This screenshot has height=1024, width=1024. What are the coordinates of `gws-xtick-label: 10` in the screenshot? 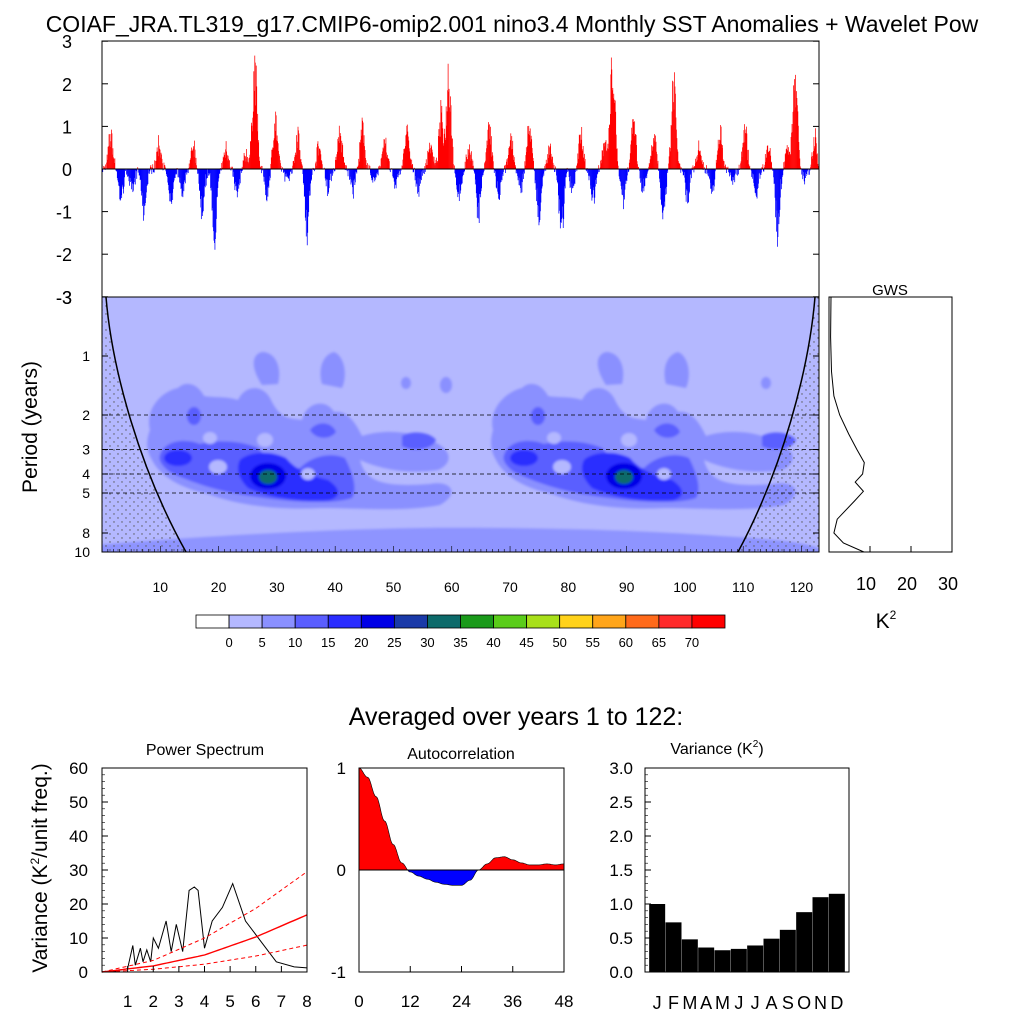 It's located at (866, 584).